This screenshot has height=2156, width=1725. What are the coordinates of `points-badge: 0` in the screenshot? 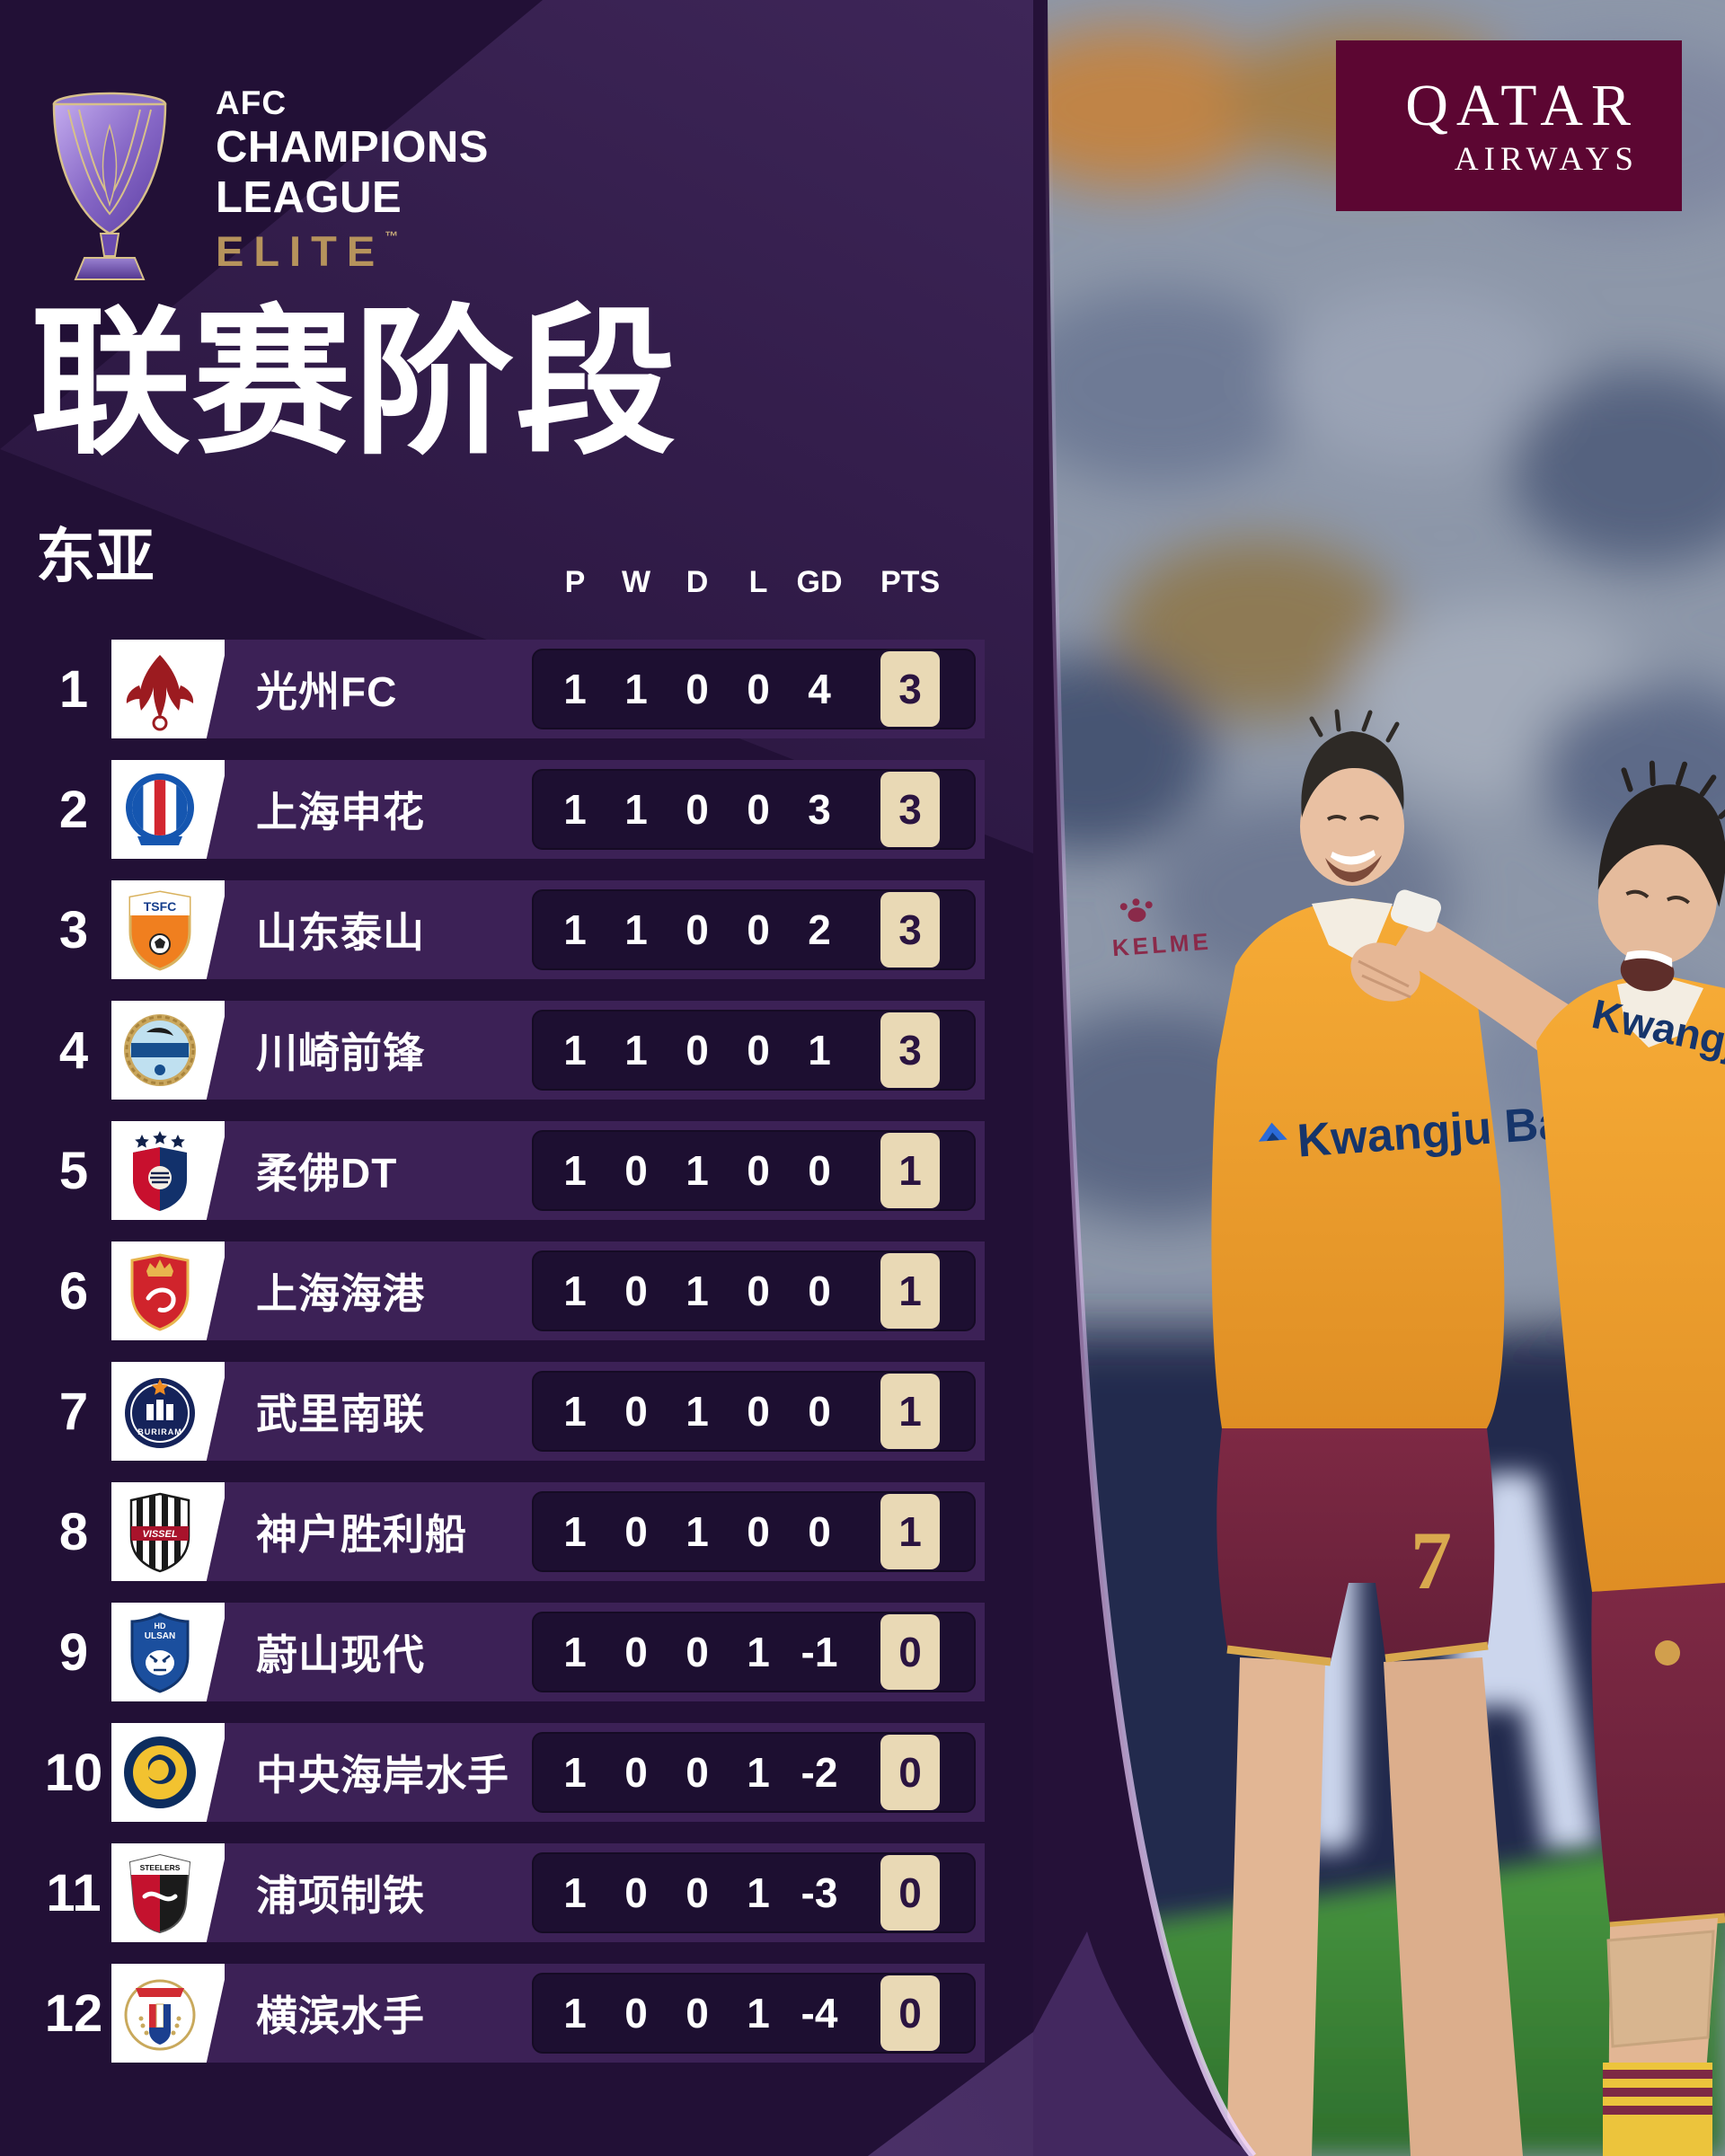 It's located at (910, 1652).